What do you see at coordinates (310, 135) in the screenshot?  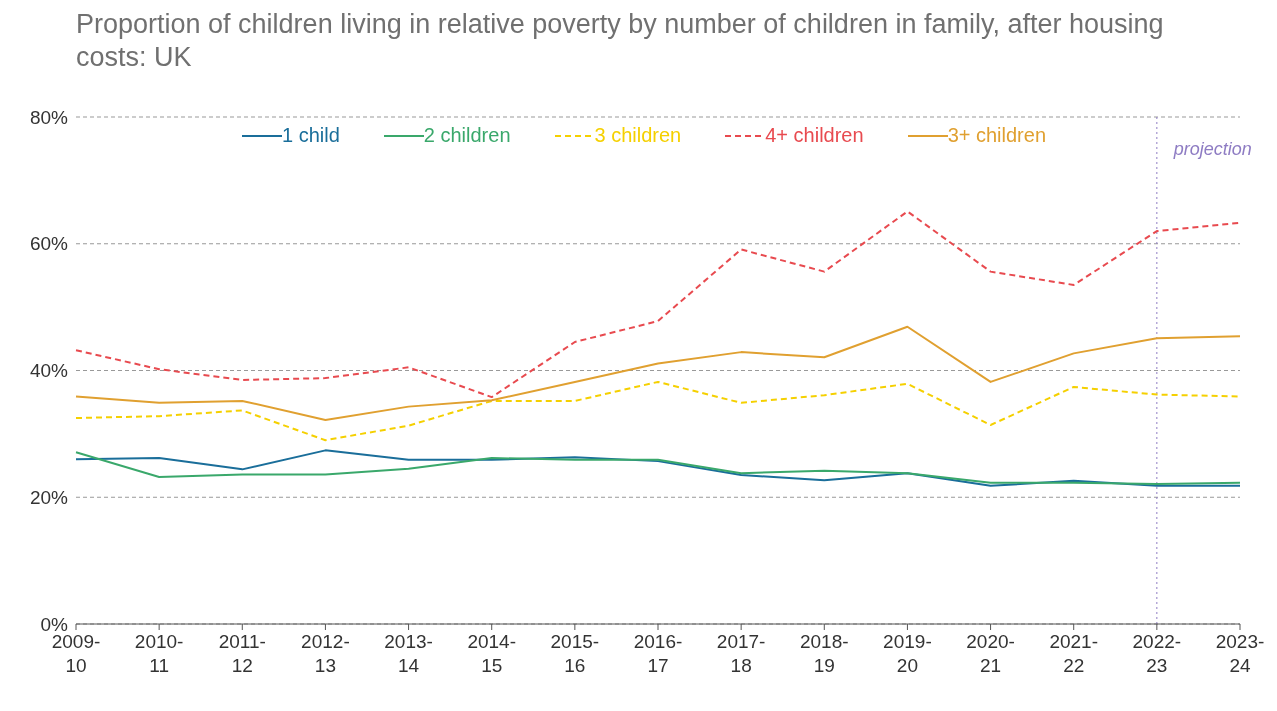 I see `legend-label: 1 child` at bounding box center [310, 135].